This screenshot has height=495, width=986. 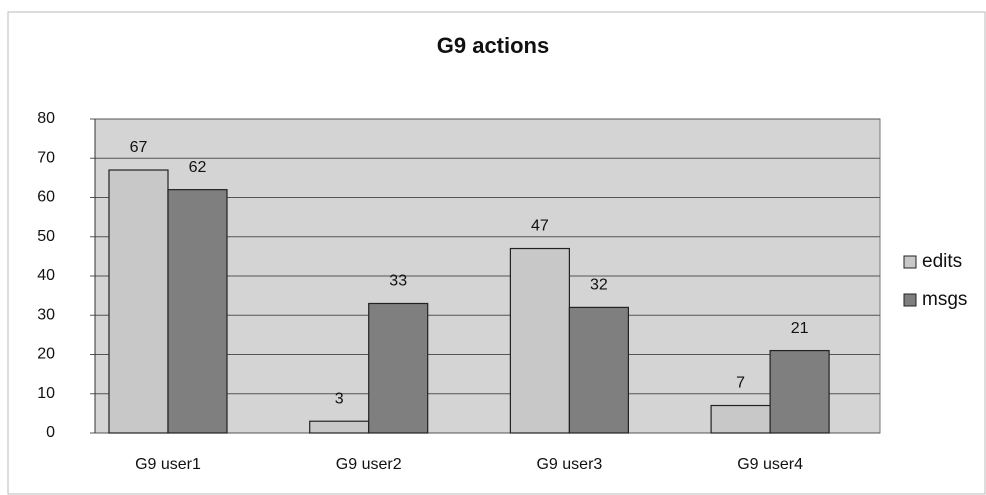 I want to click on x-tick-label: G9 user3, so click(x=569, y=464).